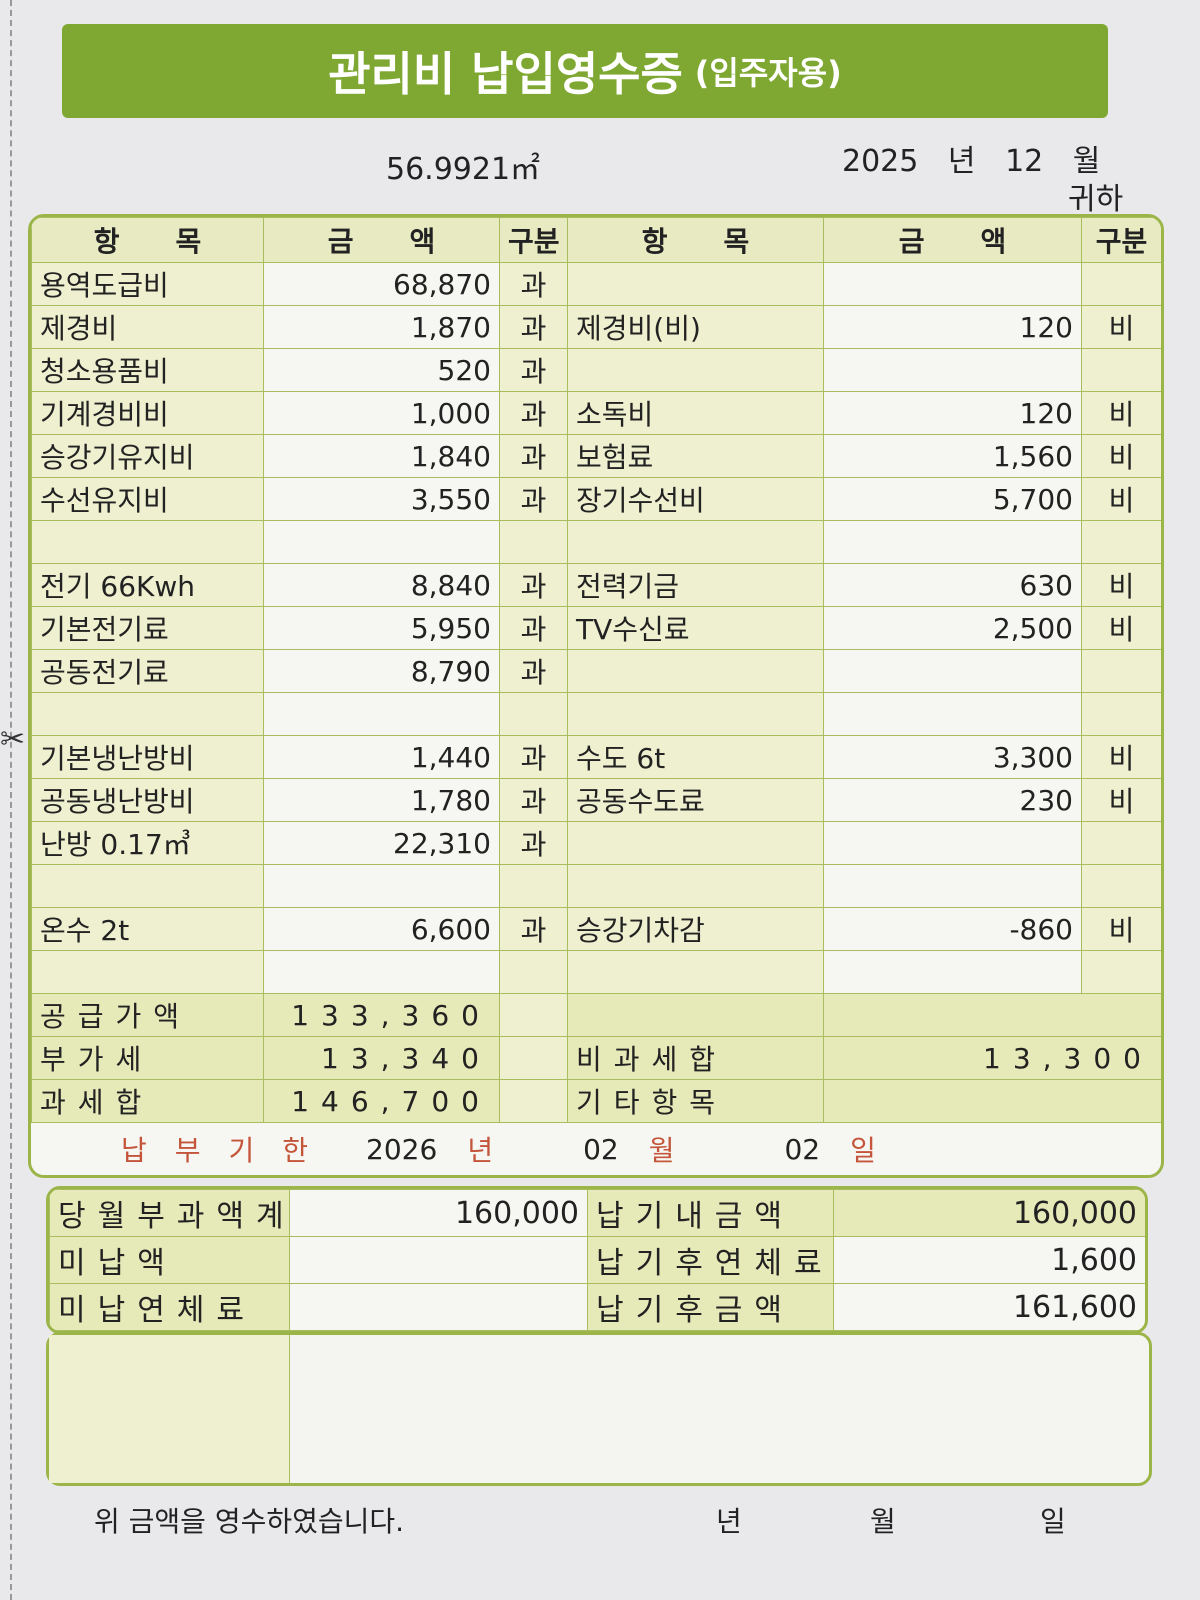 This screenshot has width=1200, height=1600. What do you see at coordinates (695, 1015) in the screenshot?
I see `summary-label` at bounding box center [695, 1015].